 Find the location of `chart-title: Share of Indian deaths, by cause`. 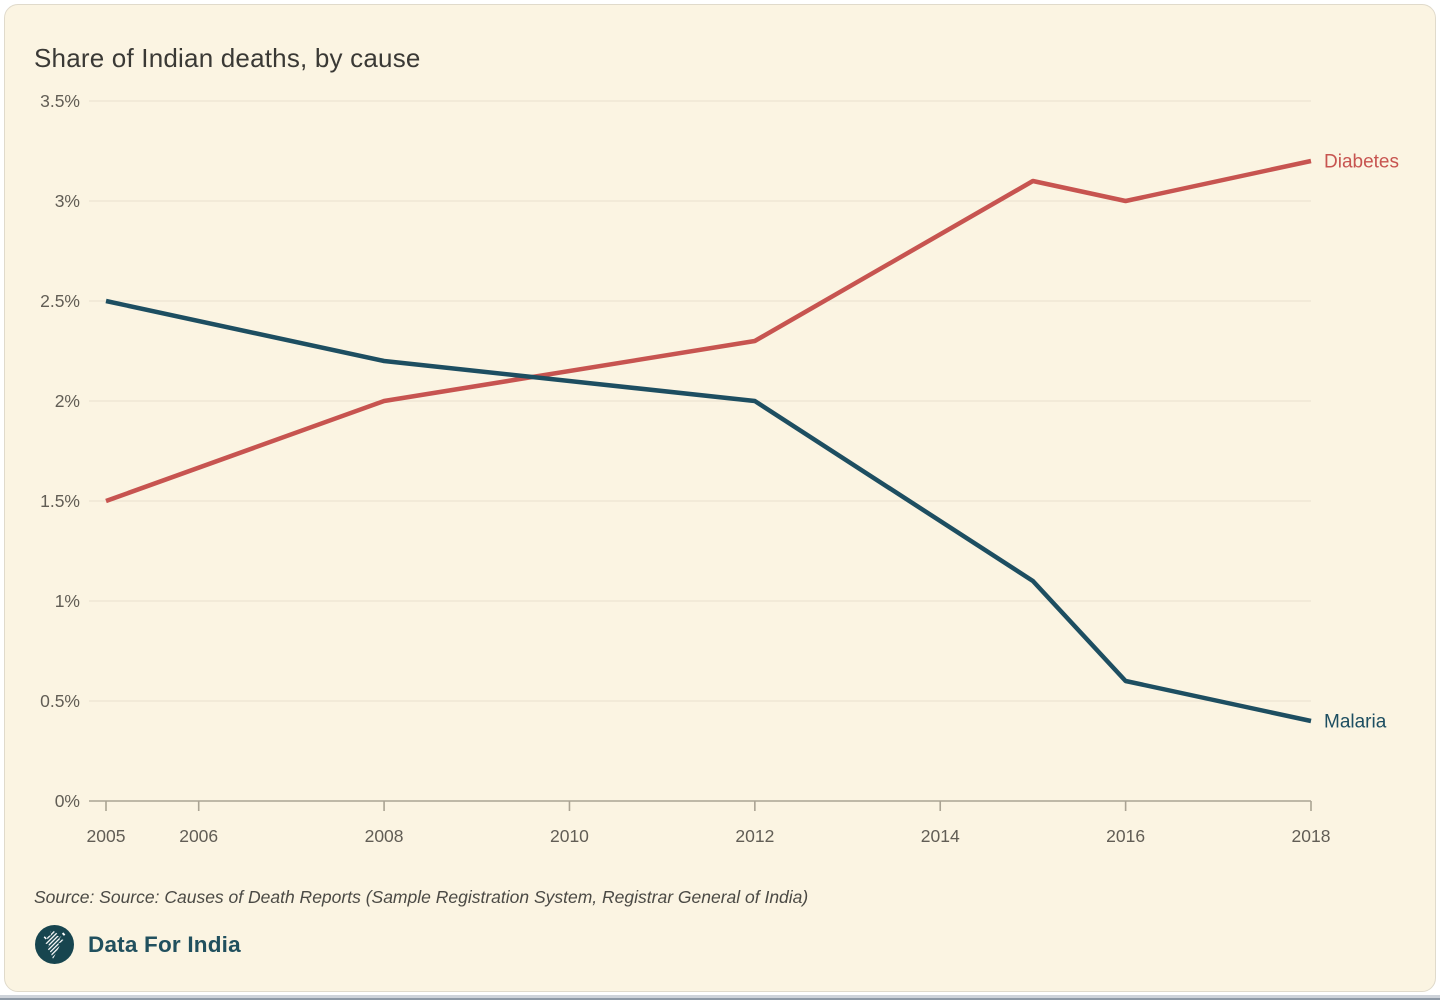

chart-title: Share of Indian deaths, by cause is located at coordinates (227, 58).